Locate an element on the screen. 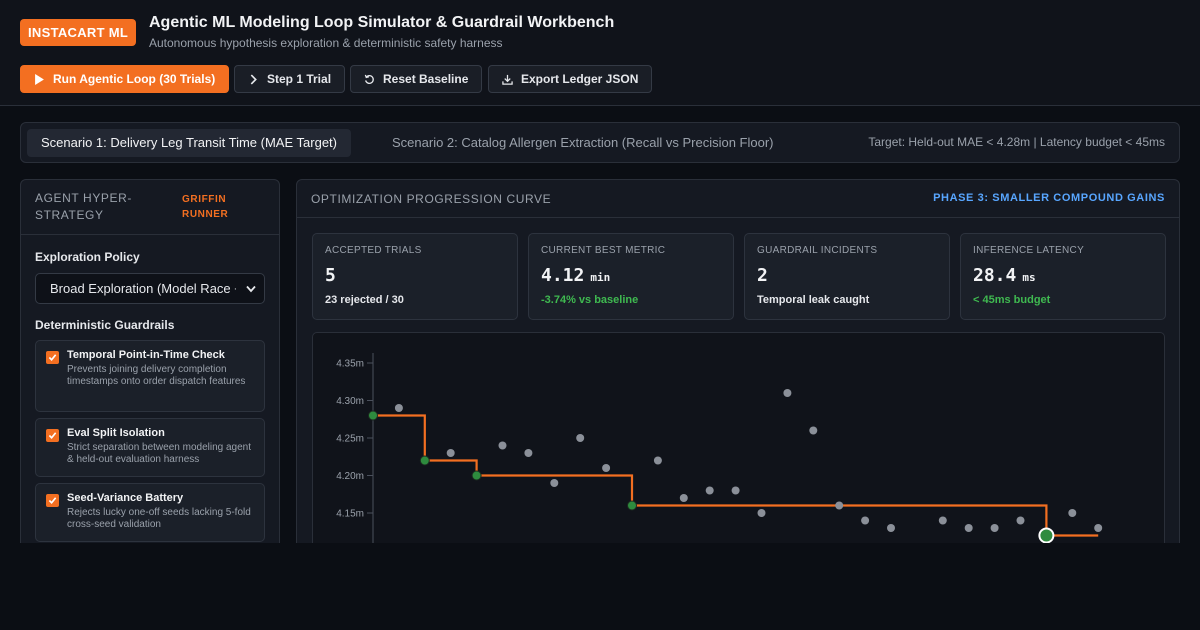 This screenshot has width=1200, height=630. brand-logo: INSTACART ML is located at coordinates (78, 32).